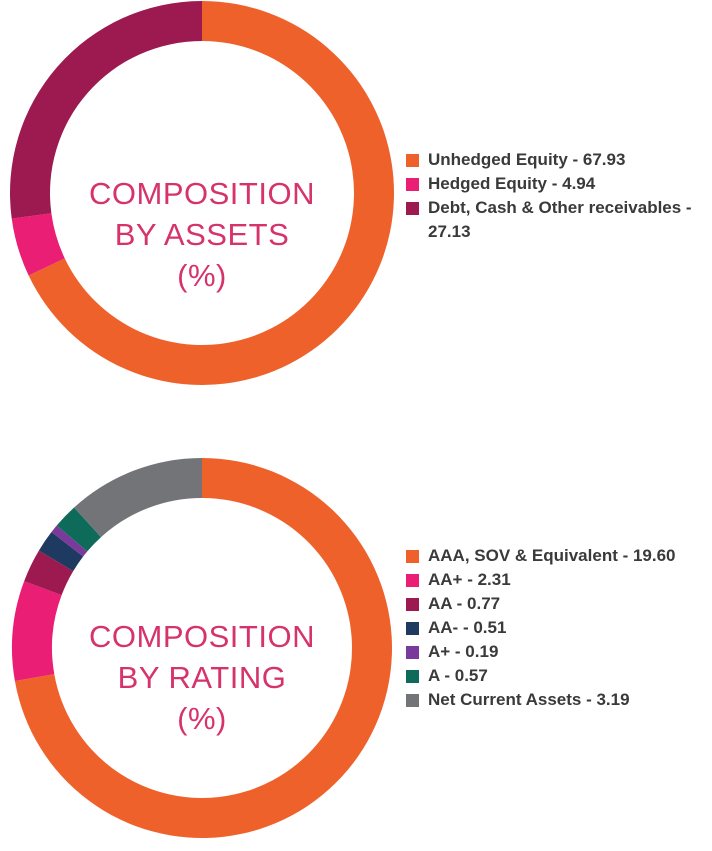  What do you see at coordinates (458, 675) in the screenshot?
I see `legend-label: A - 0.57` at bounding box center [458, 675].